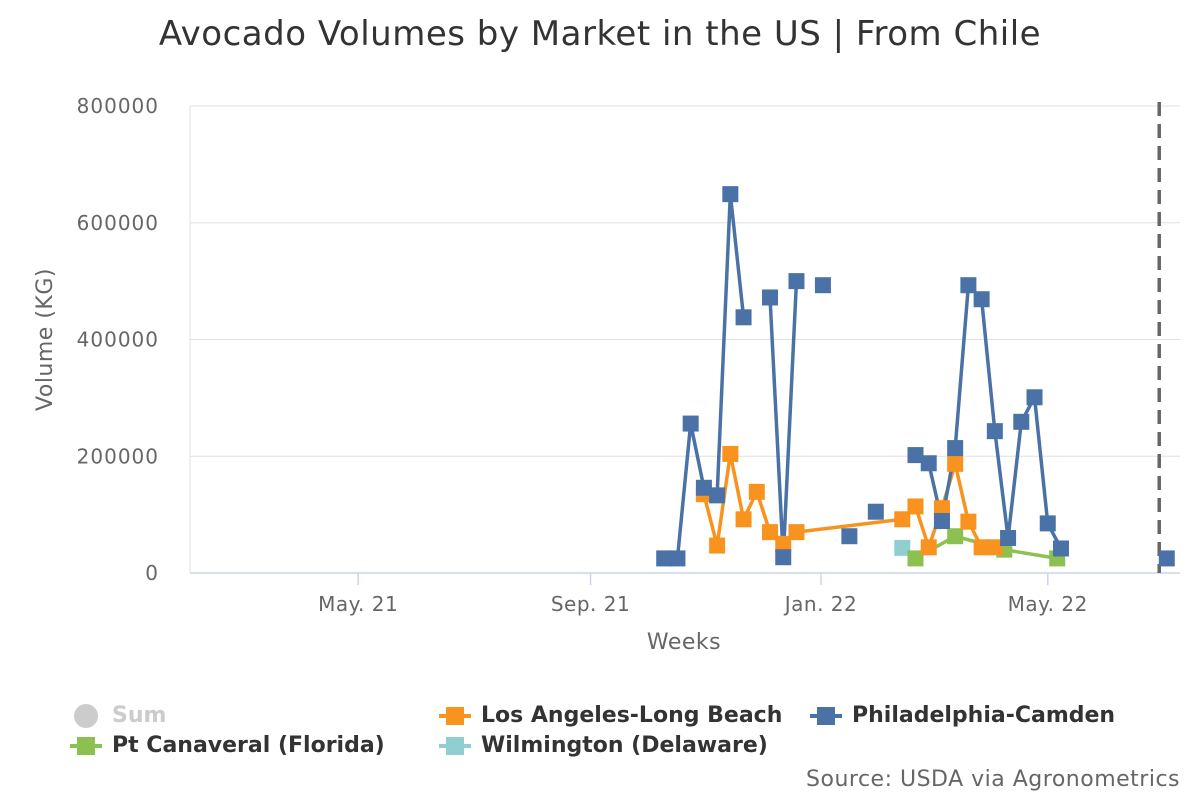  I want to click on legend-label: Pt Canaveral (Florida), so click(248, 745).